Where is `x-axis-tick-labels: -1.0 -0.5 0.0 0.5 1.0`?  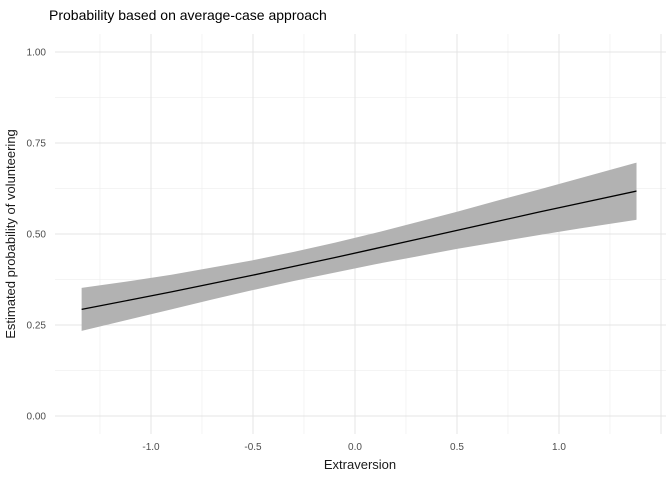 x-axis-tick-labels: -1.0 -0.5 0.0 0.5 1.0 is located at coordinates (354, 447).